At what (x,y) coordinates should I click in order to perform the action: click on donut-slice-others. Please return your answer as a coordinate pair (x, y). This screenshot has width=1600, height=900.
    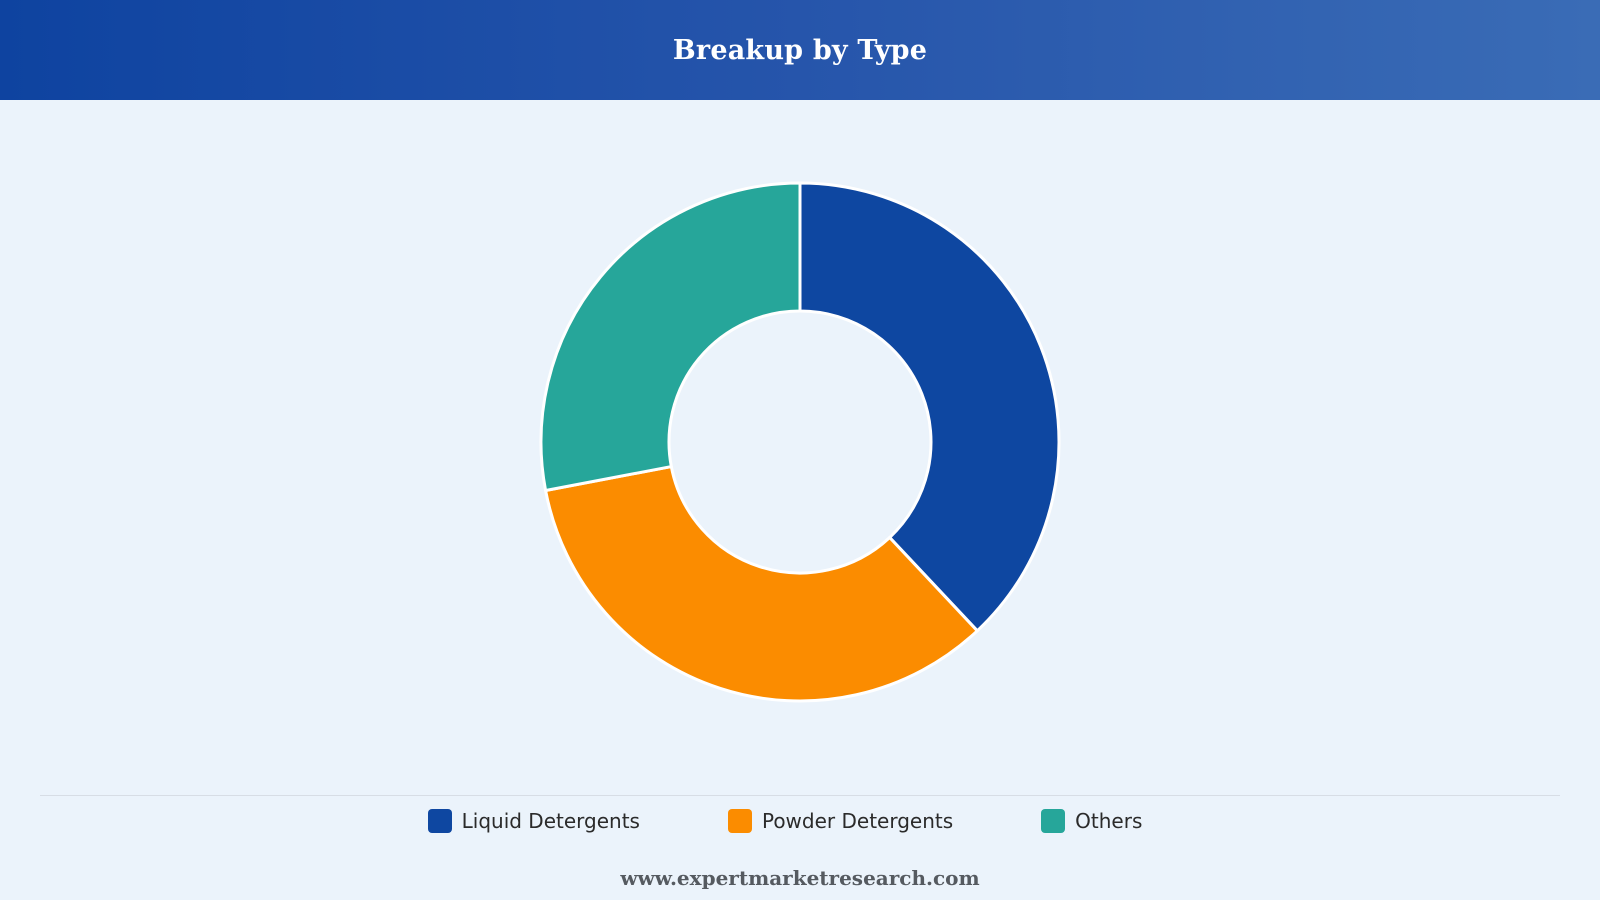
    Looking at the image, I should click on (670, 337).